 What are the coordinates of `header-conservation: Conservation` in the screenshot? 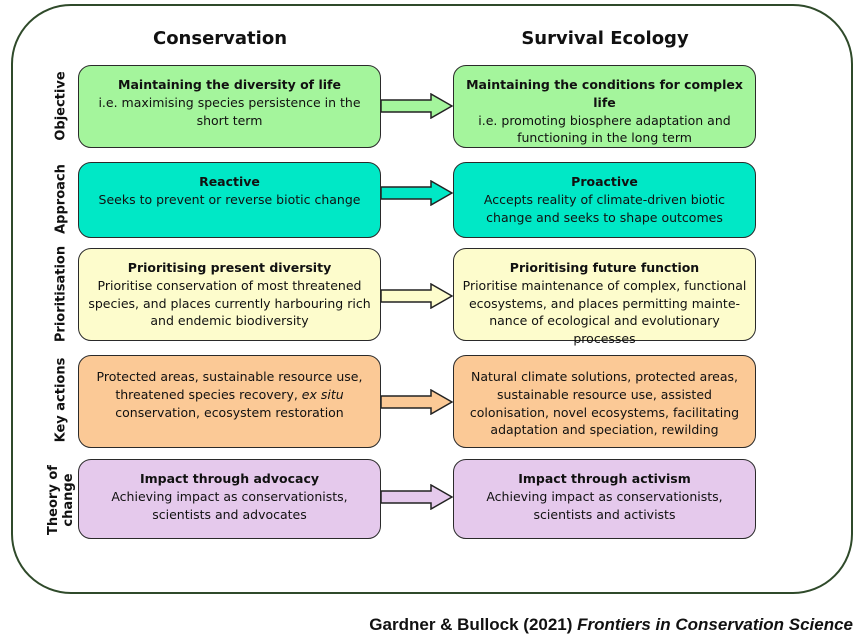 It's located at (220, 38).